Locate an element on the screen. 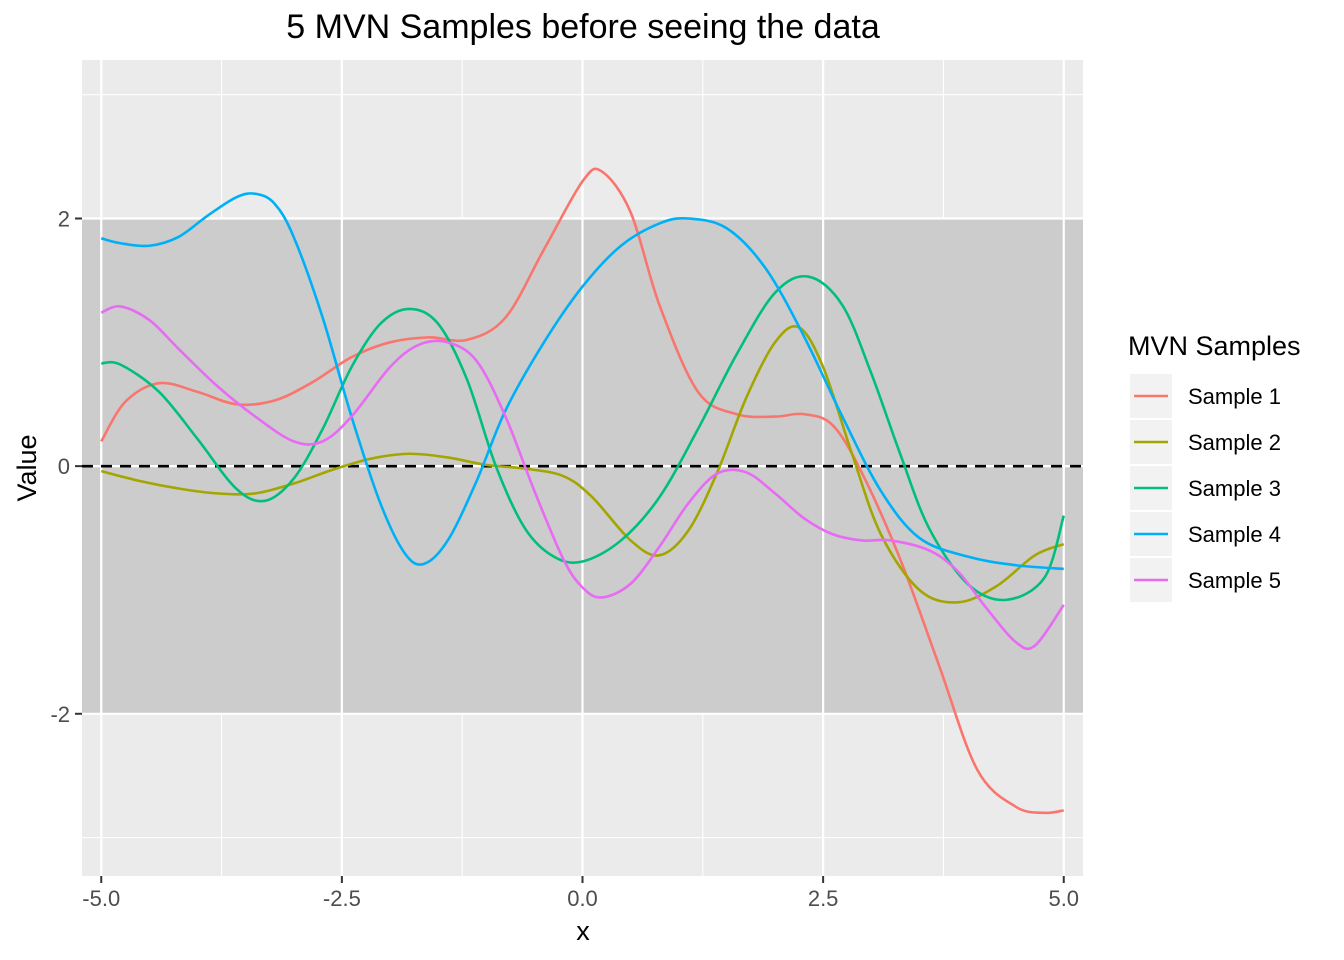  y-axis-ticks: -2 0 2 is located at coordinates (66, 466).